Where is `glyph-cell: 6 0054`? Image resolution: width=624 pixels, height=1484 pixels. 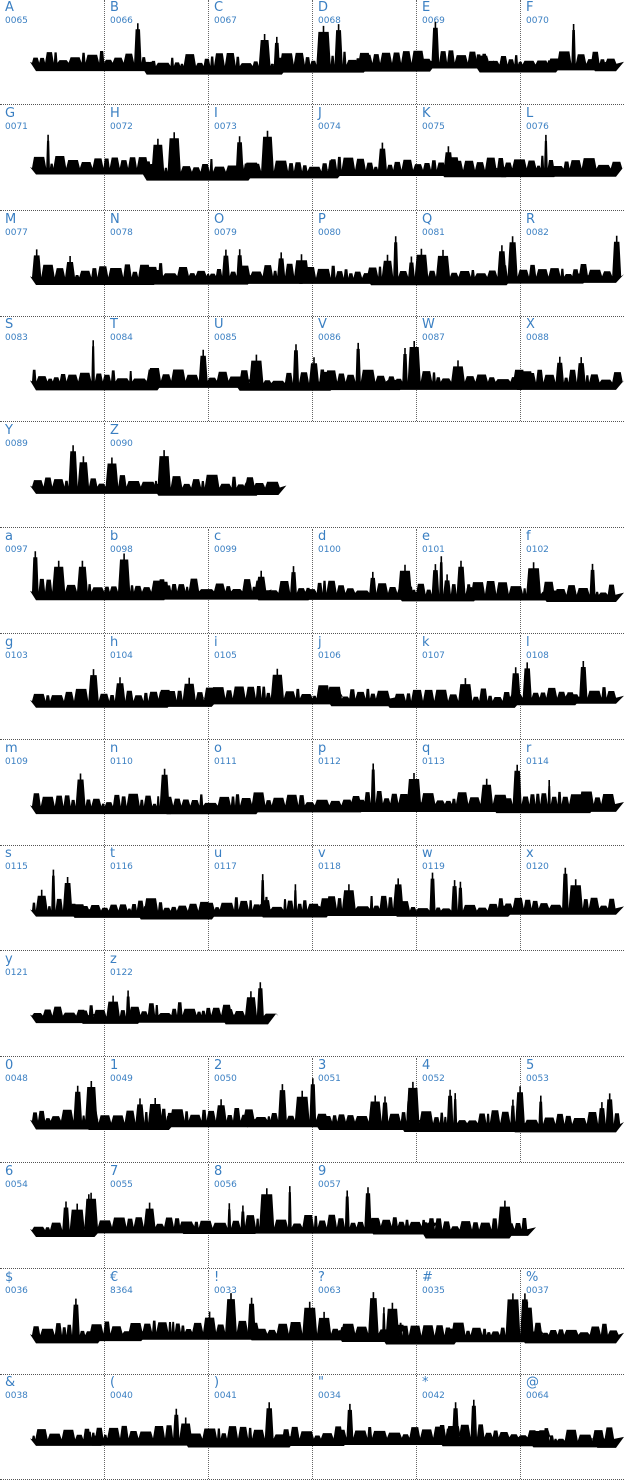 glyph-cell: 6 0054 is located at coordinates (52, 1216).